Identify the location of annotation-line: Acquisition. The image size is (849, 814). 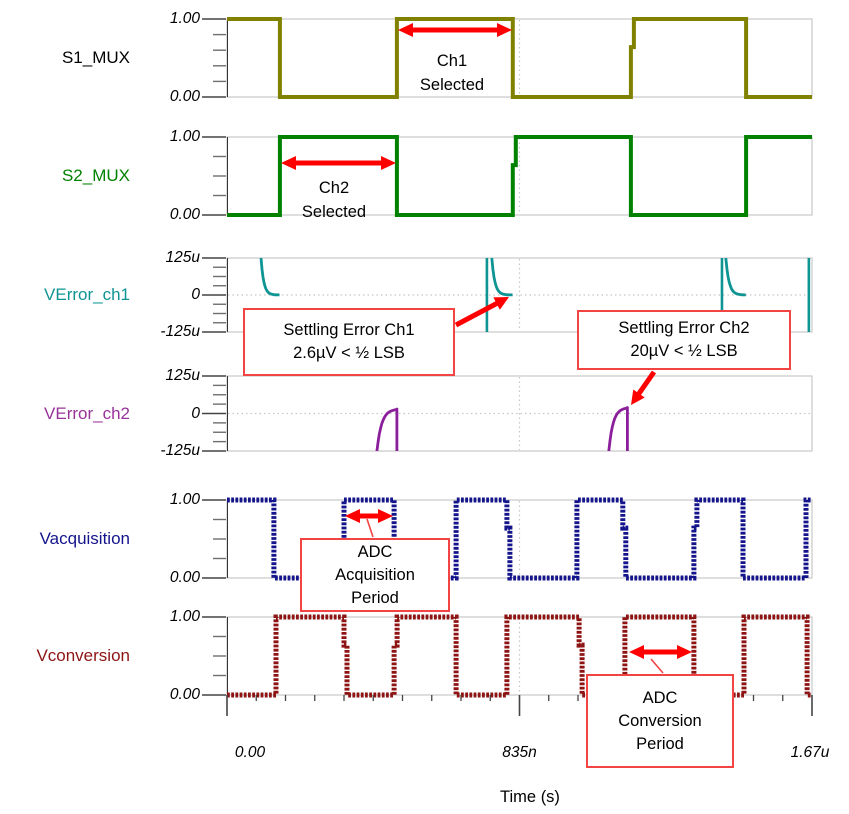
(375, 574).